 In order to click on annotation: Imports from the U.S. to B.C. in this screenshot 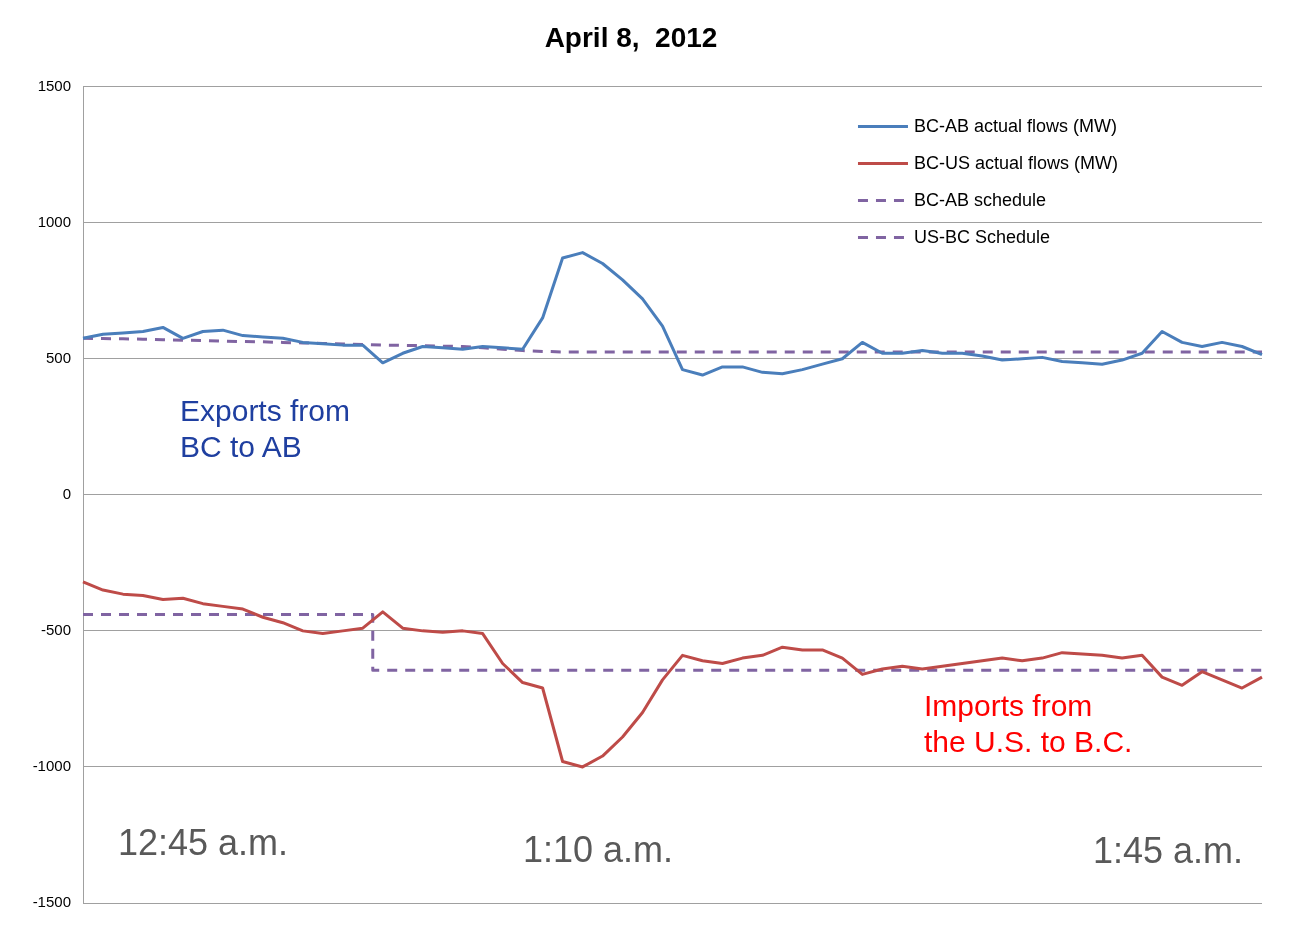, I will do `click(1028, 724)`.